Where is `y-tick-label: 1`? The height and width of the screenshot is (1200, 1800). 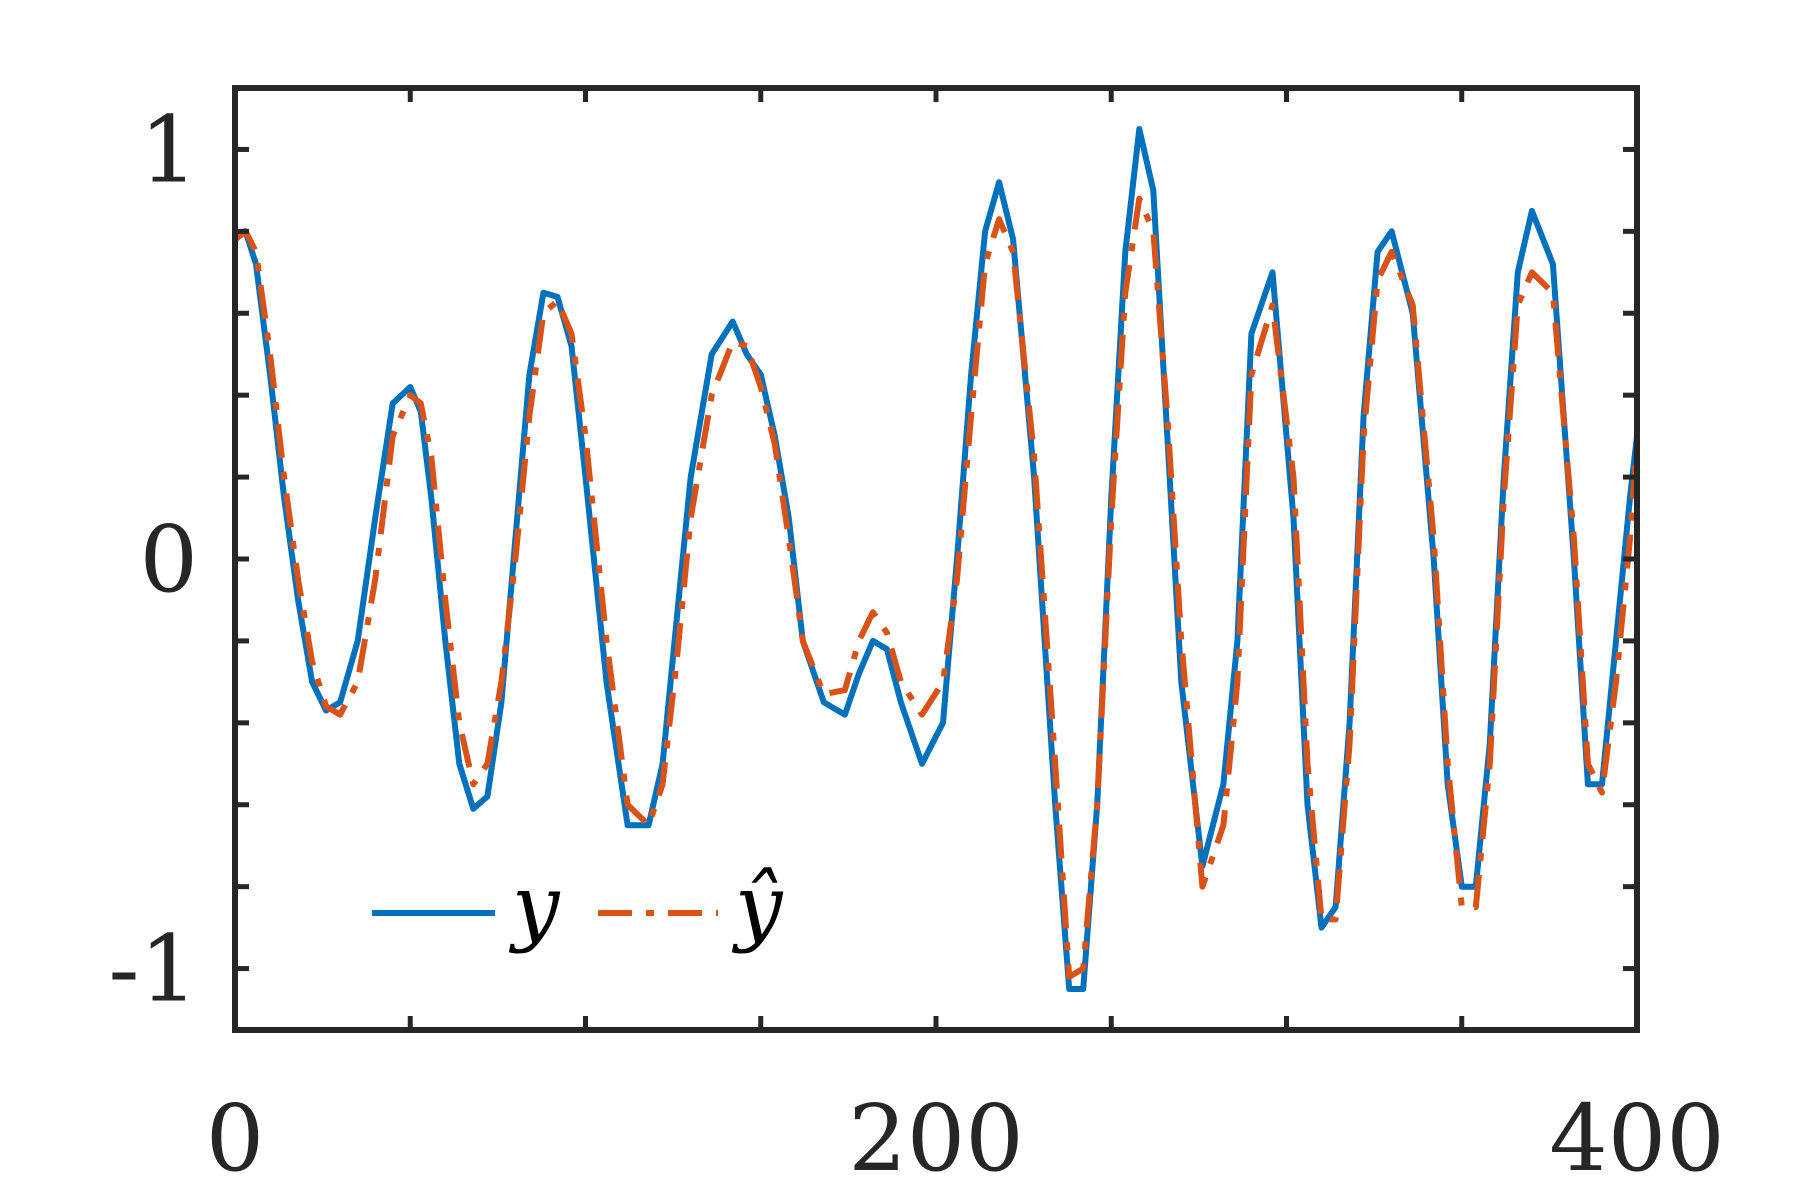
y-tick-label: 1 is located at coordinates (168, 149).